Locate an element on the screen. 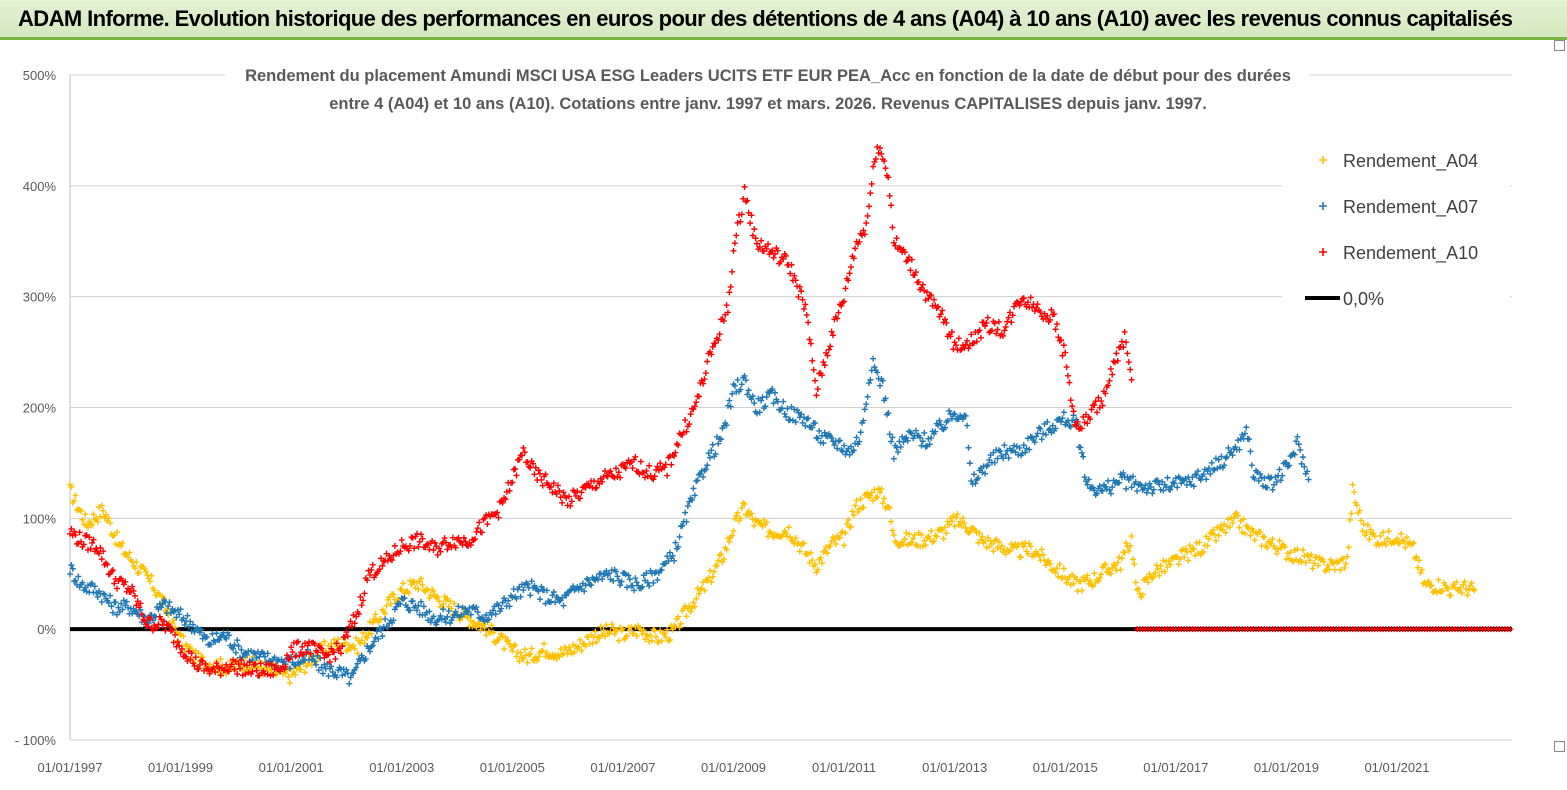  y-tick-label: 200% is located at coordinates (40, 408).